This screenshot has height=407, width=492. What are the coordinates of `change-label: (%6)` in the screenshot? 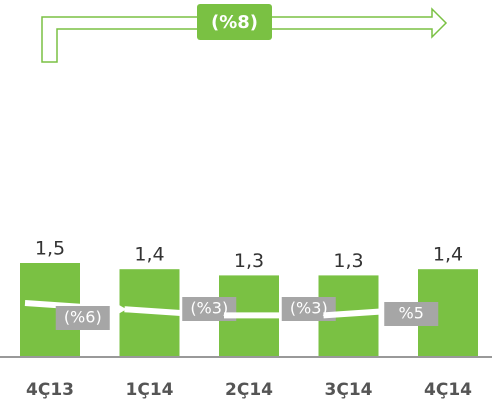 It's located at (83, 317).